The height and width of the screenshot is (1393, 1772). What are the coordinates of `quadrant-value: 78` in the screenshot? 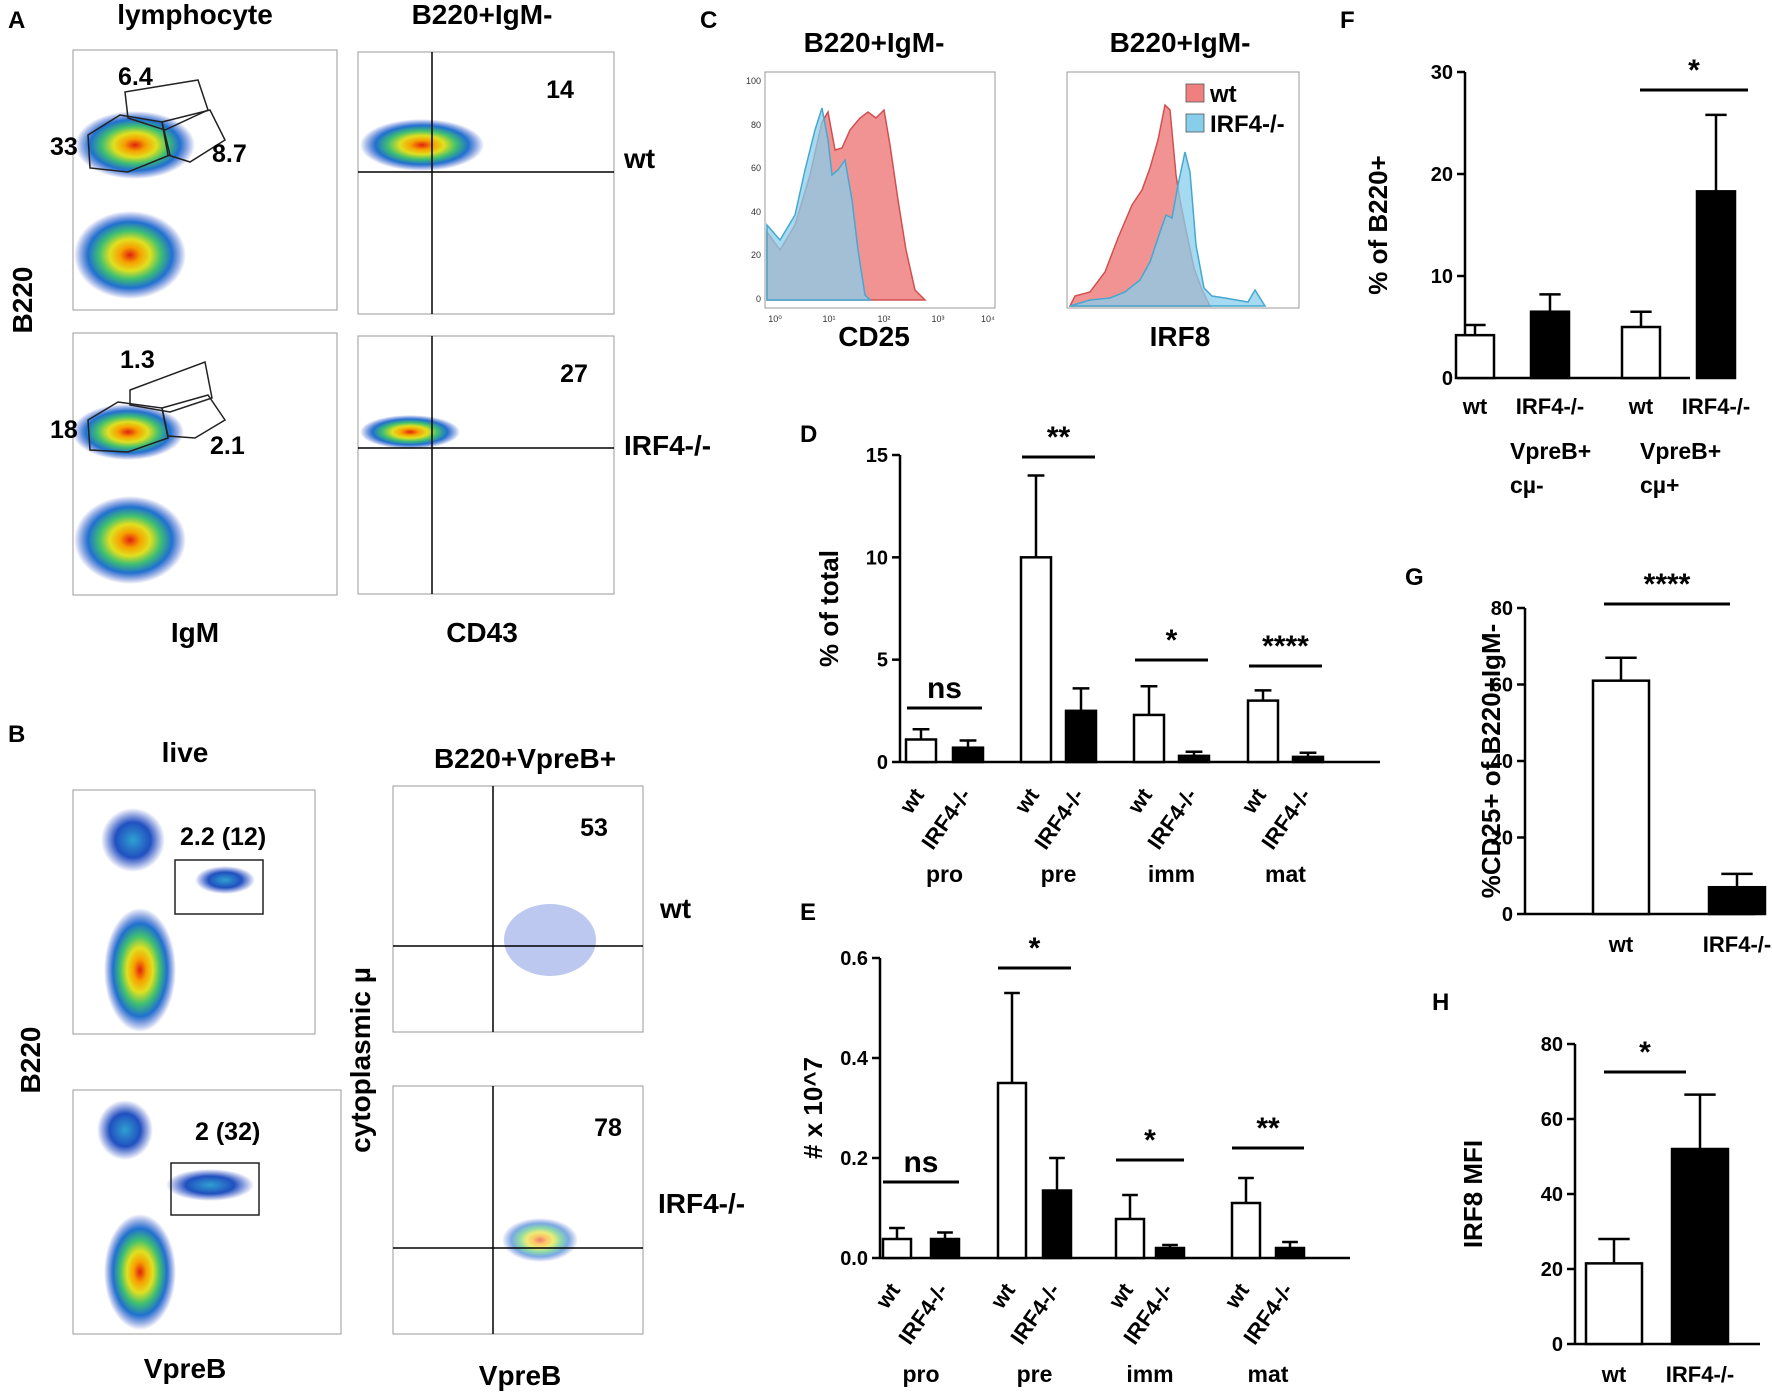 It's located at (608, 1128).